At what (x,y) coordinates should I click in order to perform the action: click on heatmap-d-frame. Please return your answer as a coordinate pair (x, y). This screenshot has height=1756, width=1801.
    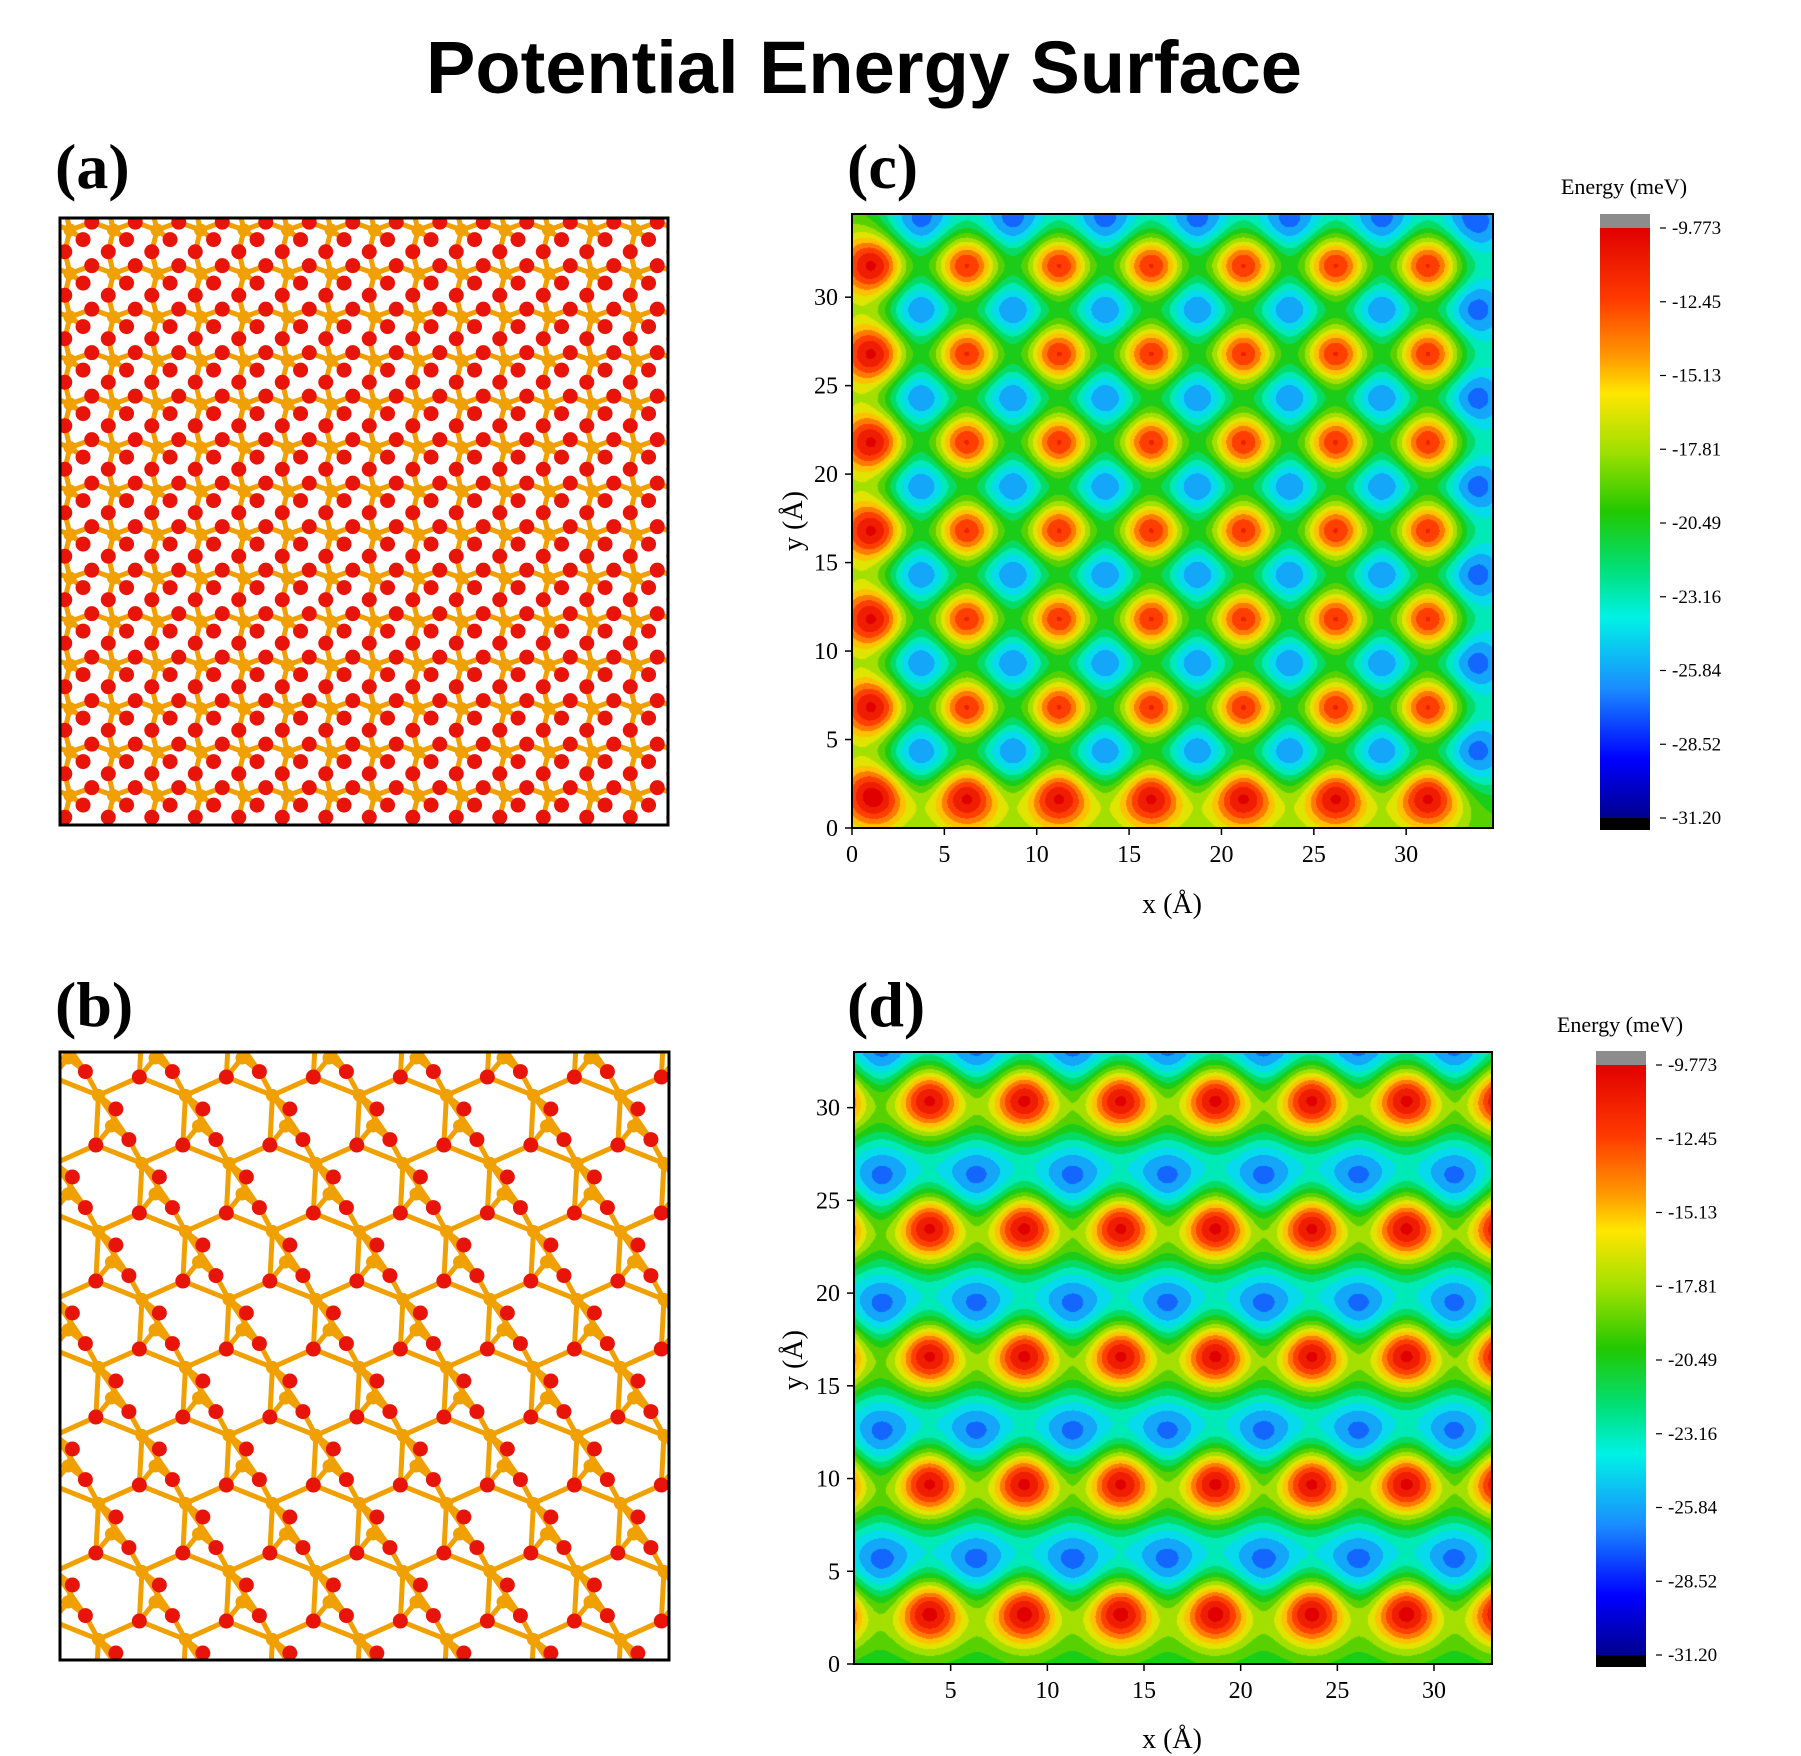
    Looking at the image, I should click on (1173, 1358).